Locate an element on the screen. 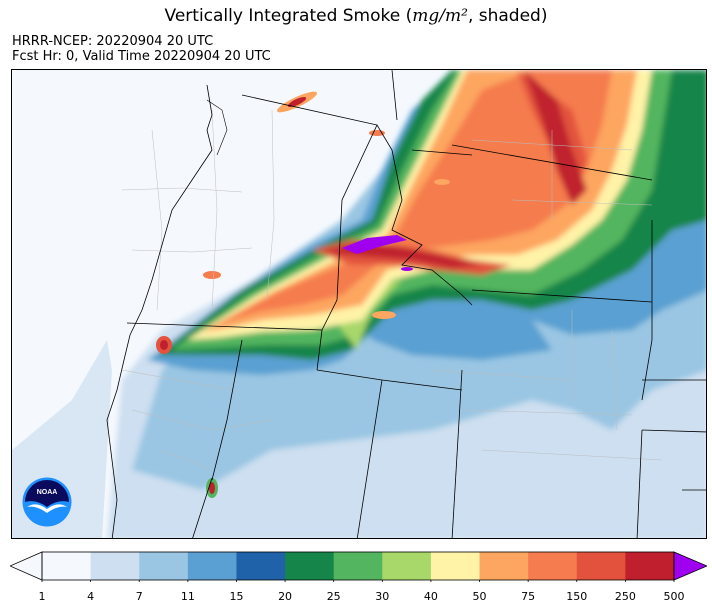  smoke-over-500-small is located at coordinates (407, 269).